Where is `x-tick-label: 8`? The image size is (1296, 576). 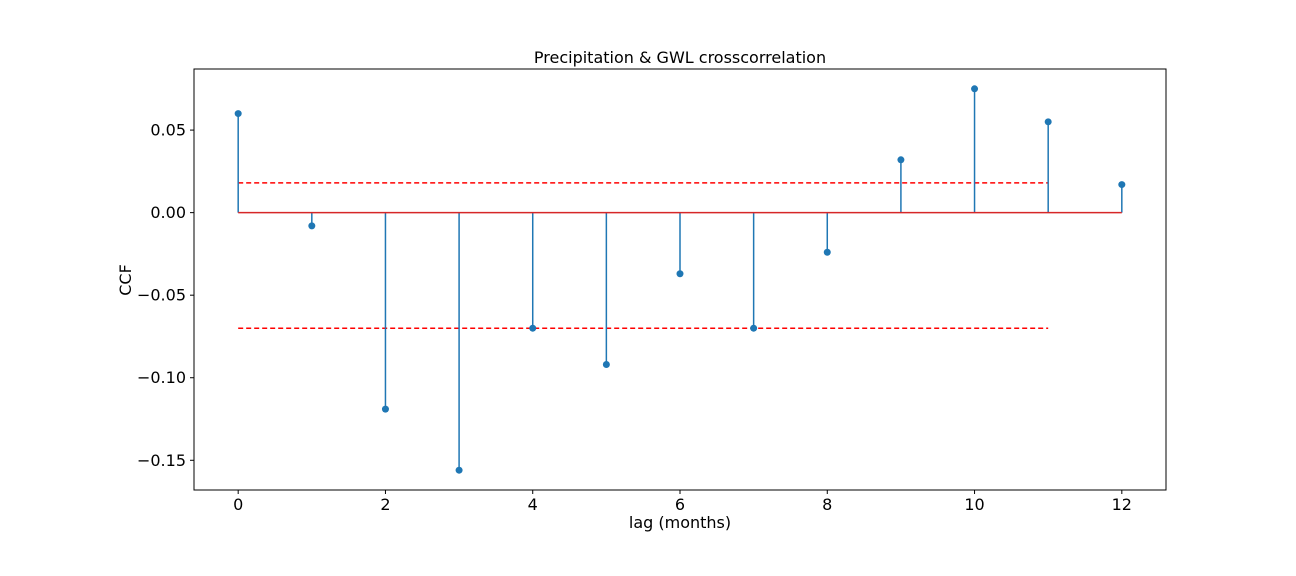 x-tick-label: 8 is located at coordinates (827, 504).